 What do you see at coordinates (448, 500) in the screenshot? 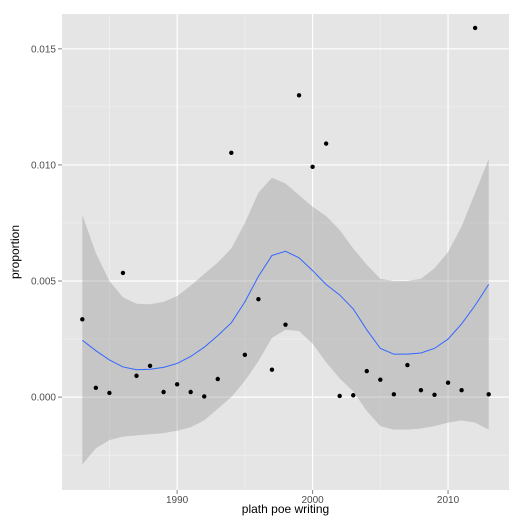
I see `x-tick-label: 2010` at bounding box center [448, 500].